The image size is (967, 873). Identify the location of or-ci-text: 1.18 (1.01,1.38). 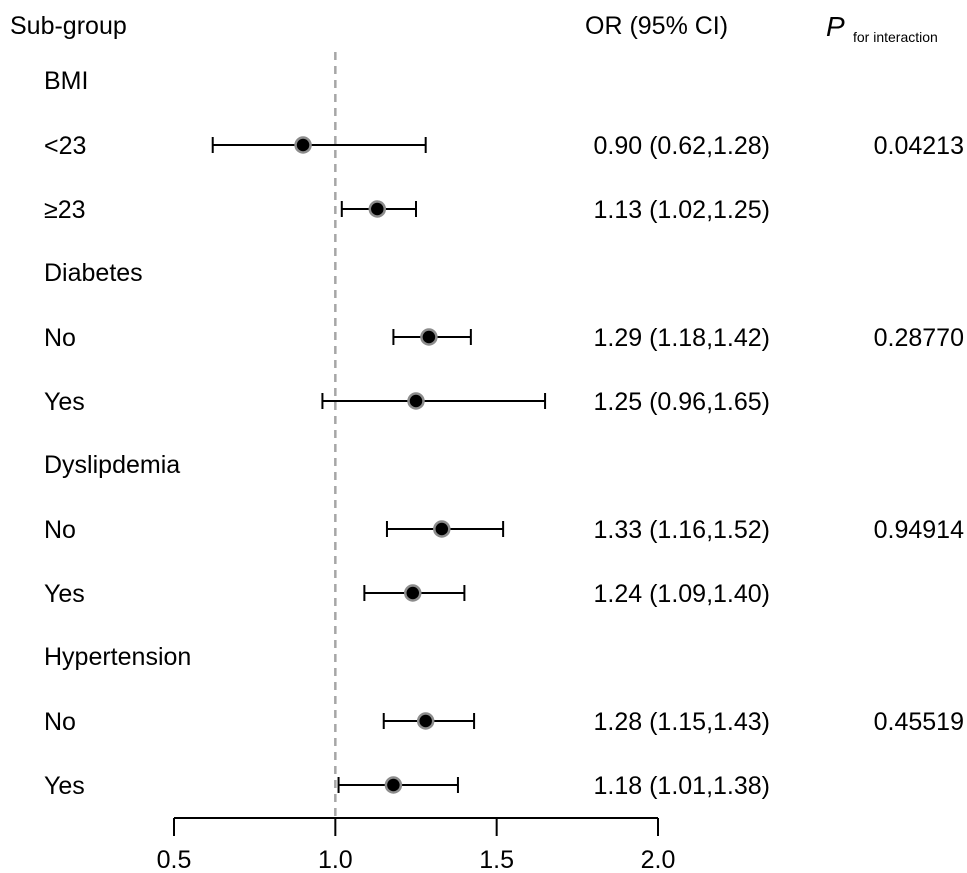
(681, 786).